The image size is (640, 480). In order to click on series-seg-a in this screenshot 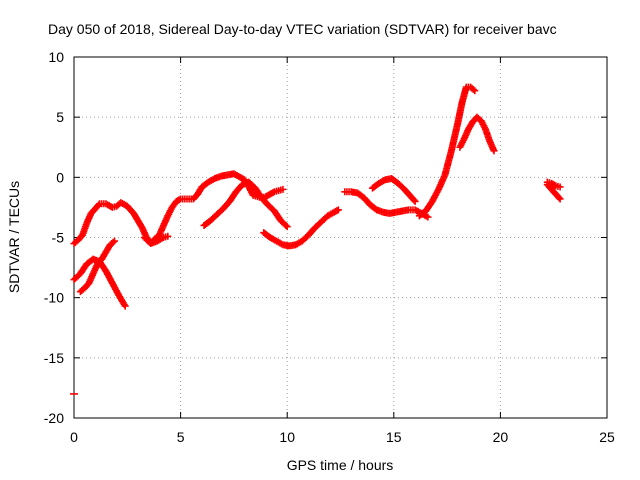, I will do `click(178, 209)`.